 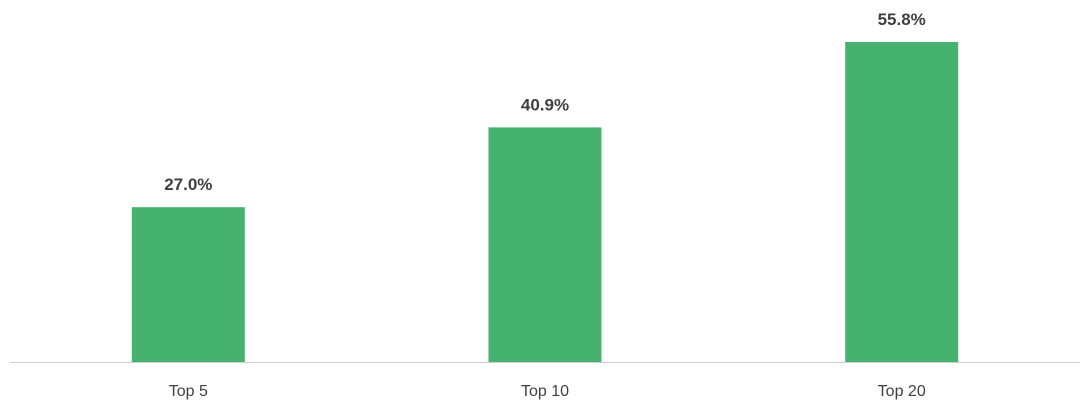 I want to click on data-label-top-20: 55.8%, so click(x=902, y=19).